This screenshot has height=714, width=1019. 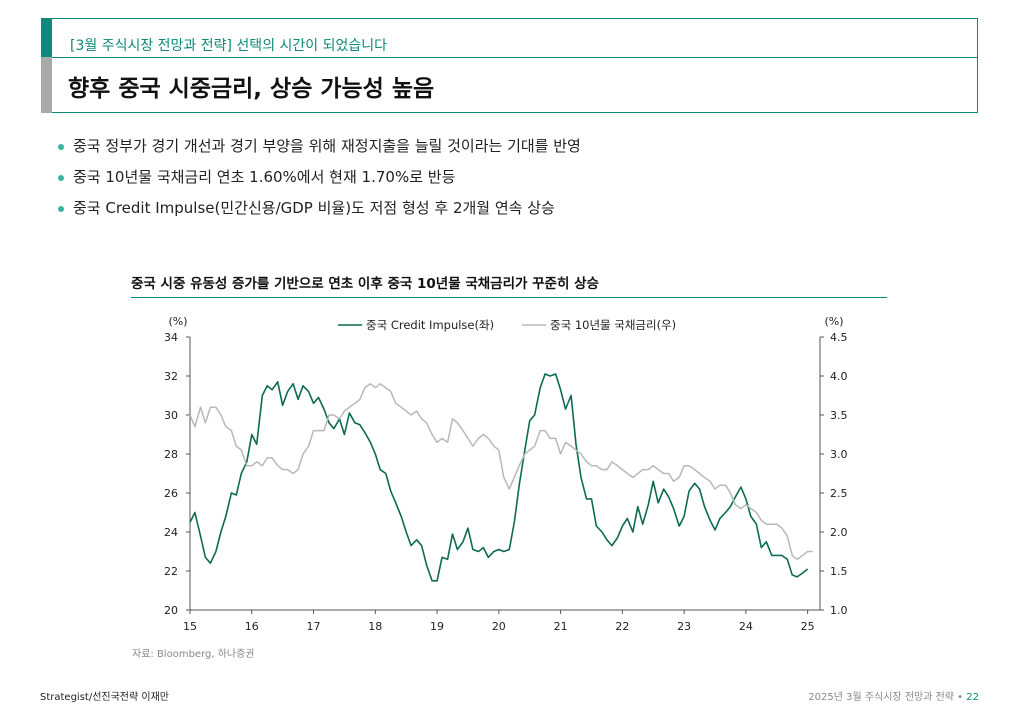 What do you see at coordinates (190, 626) in the screenshot?
I see `x-tick-label: 15` at bounding box center [190, 626].